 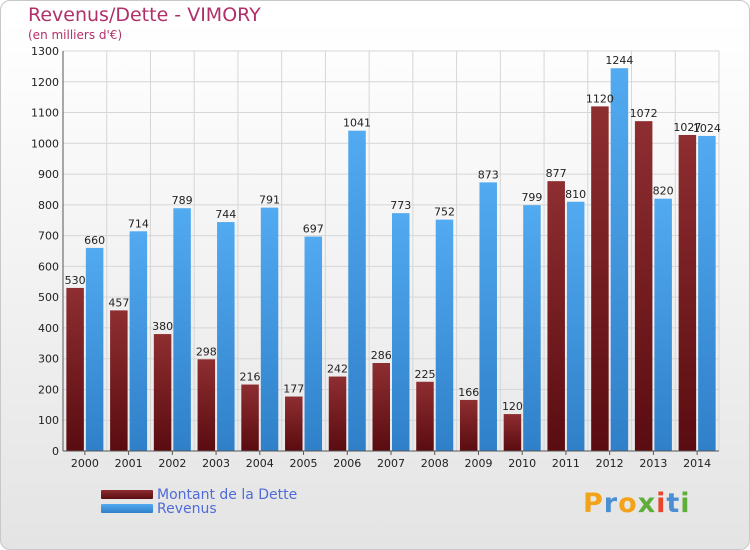 What do you see at coordinates (673, 503) in the screenshot?
I see `brand-letter: t` at bounding box center [673, 503].